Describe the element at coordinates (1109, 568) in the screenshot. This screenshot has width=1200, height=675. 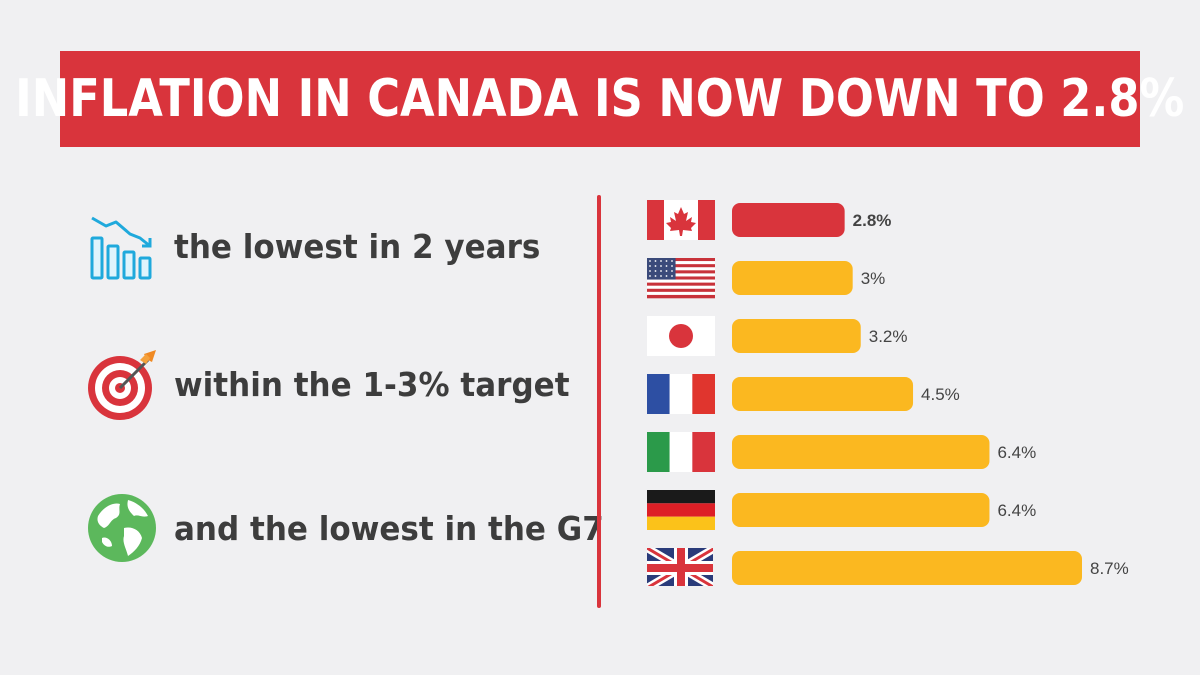
I see `bar-value-label: 8.7%` at that location.